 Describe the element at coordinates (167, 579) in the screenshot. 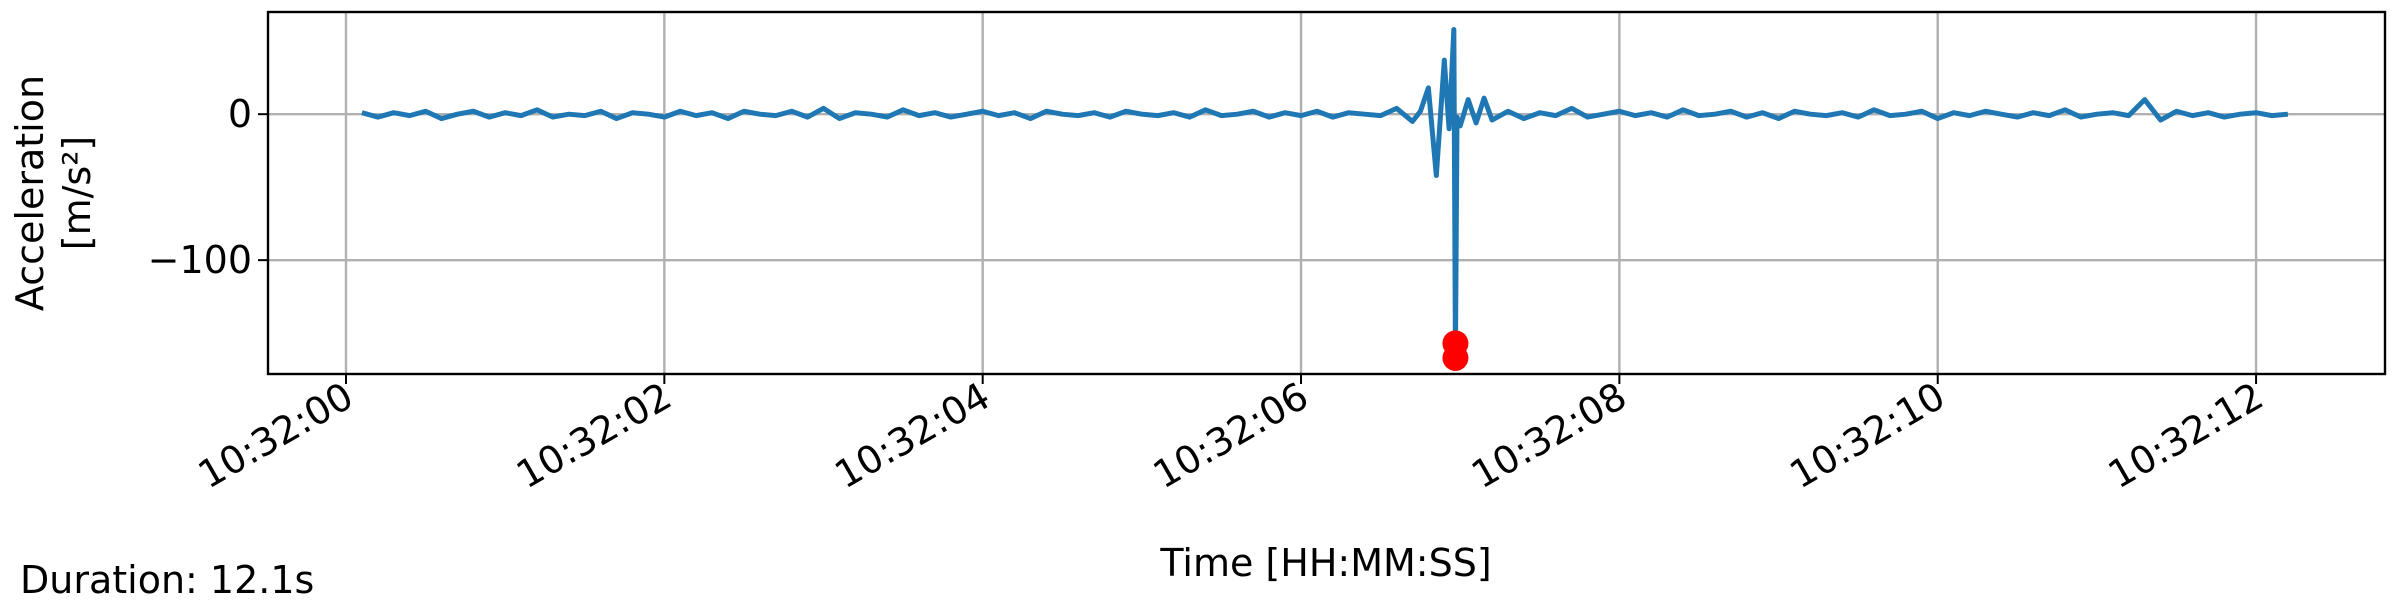

I see `duration-annotation: Duration: 12.1s` at that location.